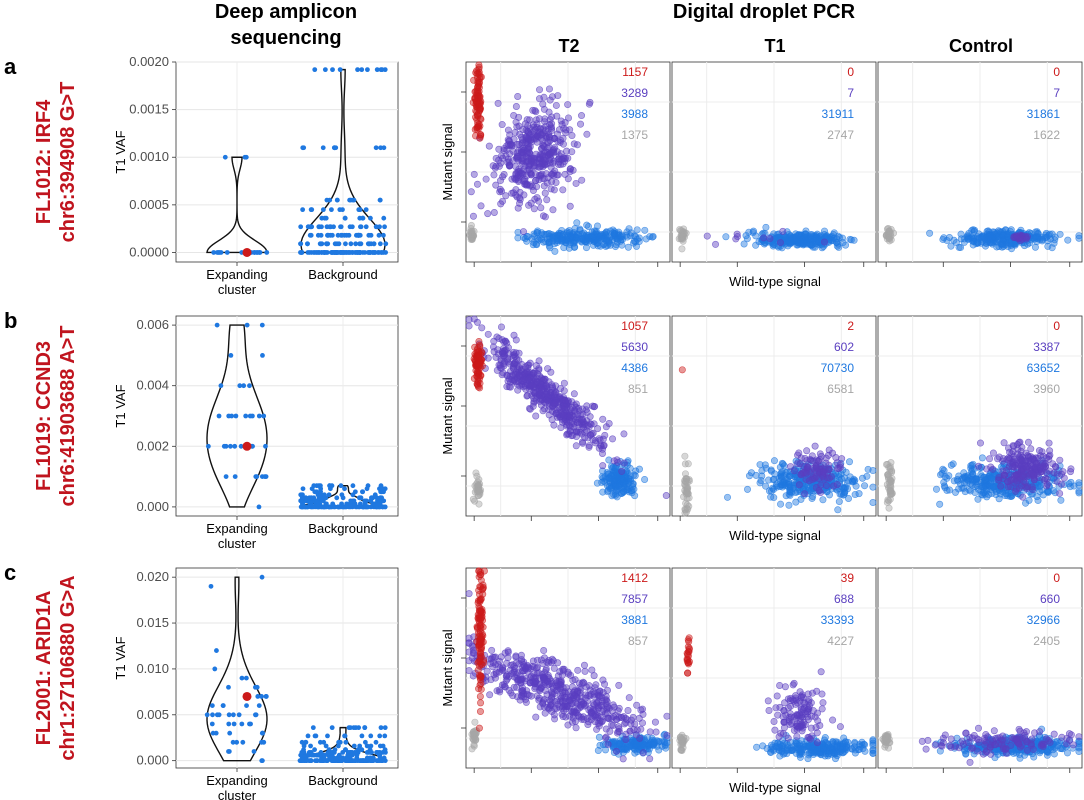 Image resolution: width=1084 pixels, height=800 pixels. What do you see at coordinates (568, 46) in the screenshot?
I see `col-header-t2: T2` at bounding box center [568, 46].